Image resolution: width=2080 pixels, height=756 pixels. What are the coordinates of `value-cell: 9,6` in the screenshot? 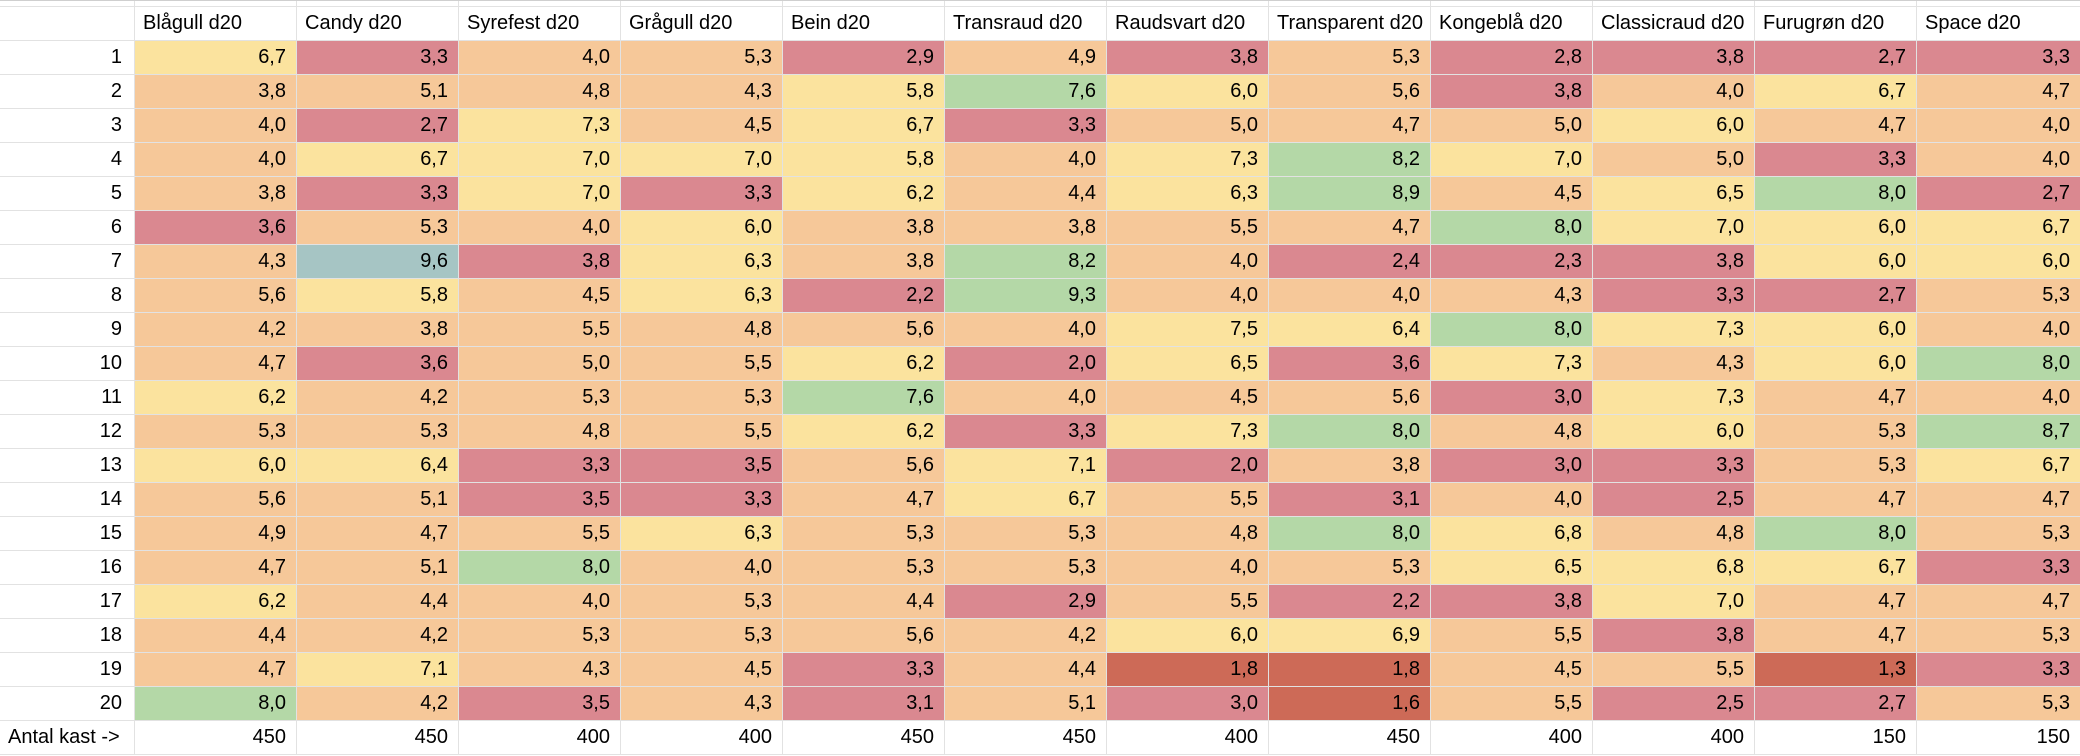 It's located at (378, 262).